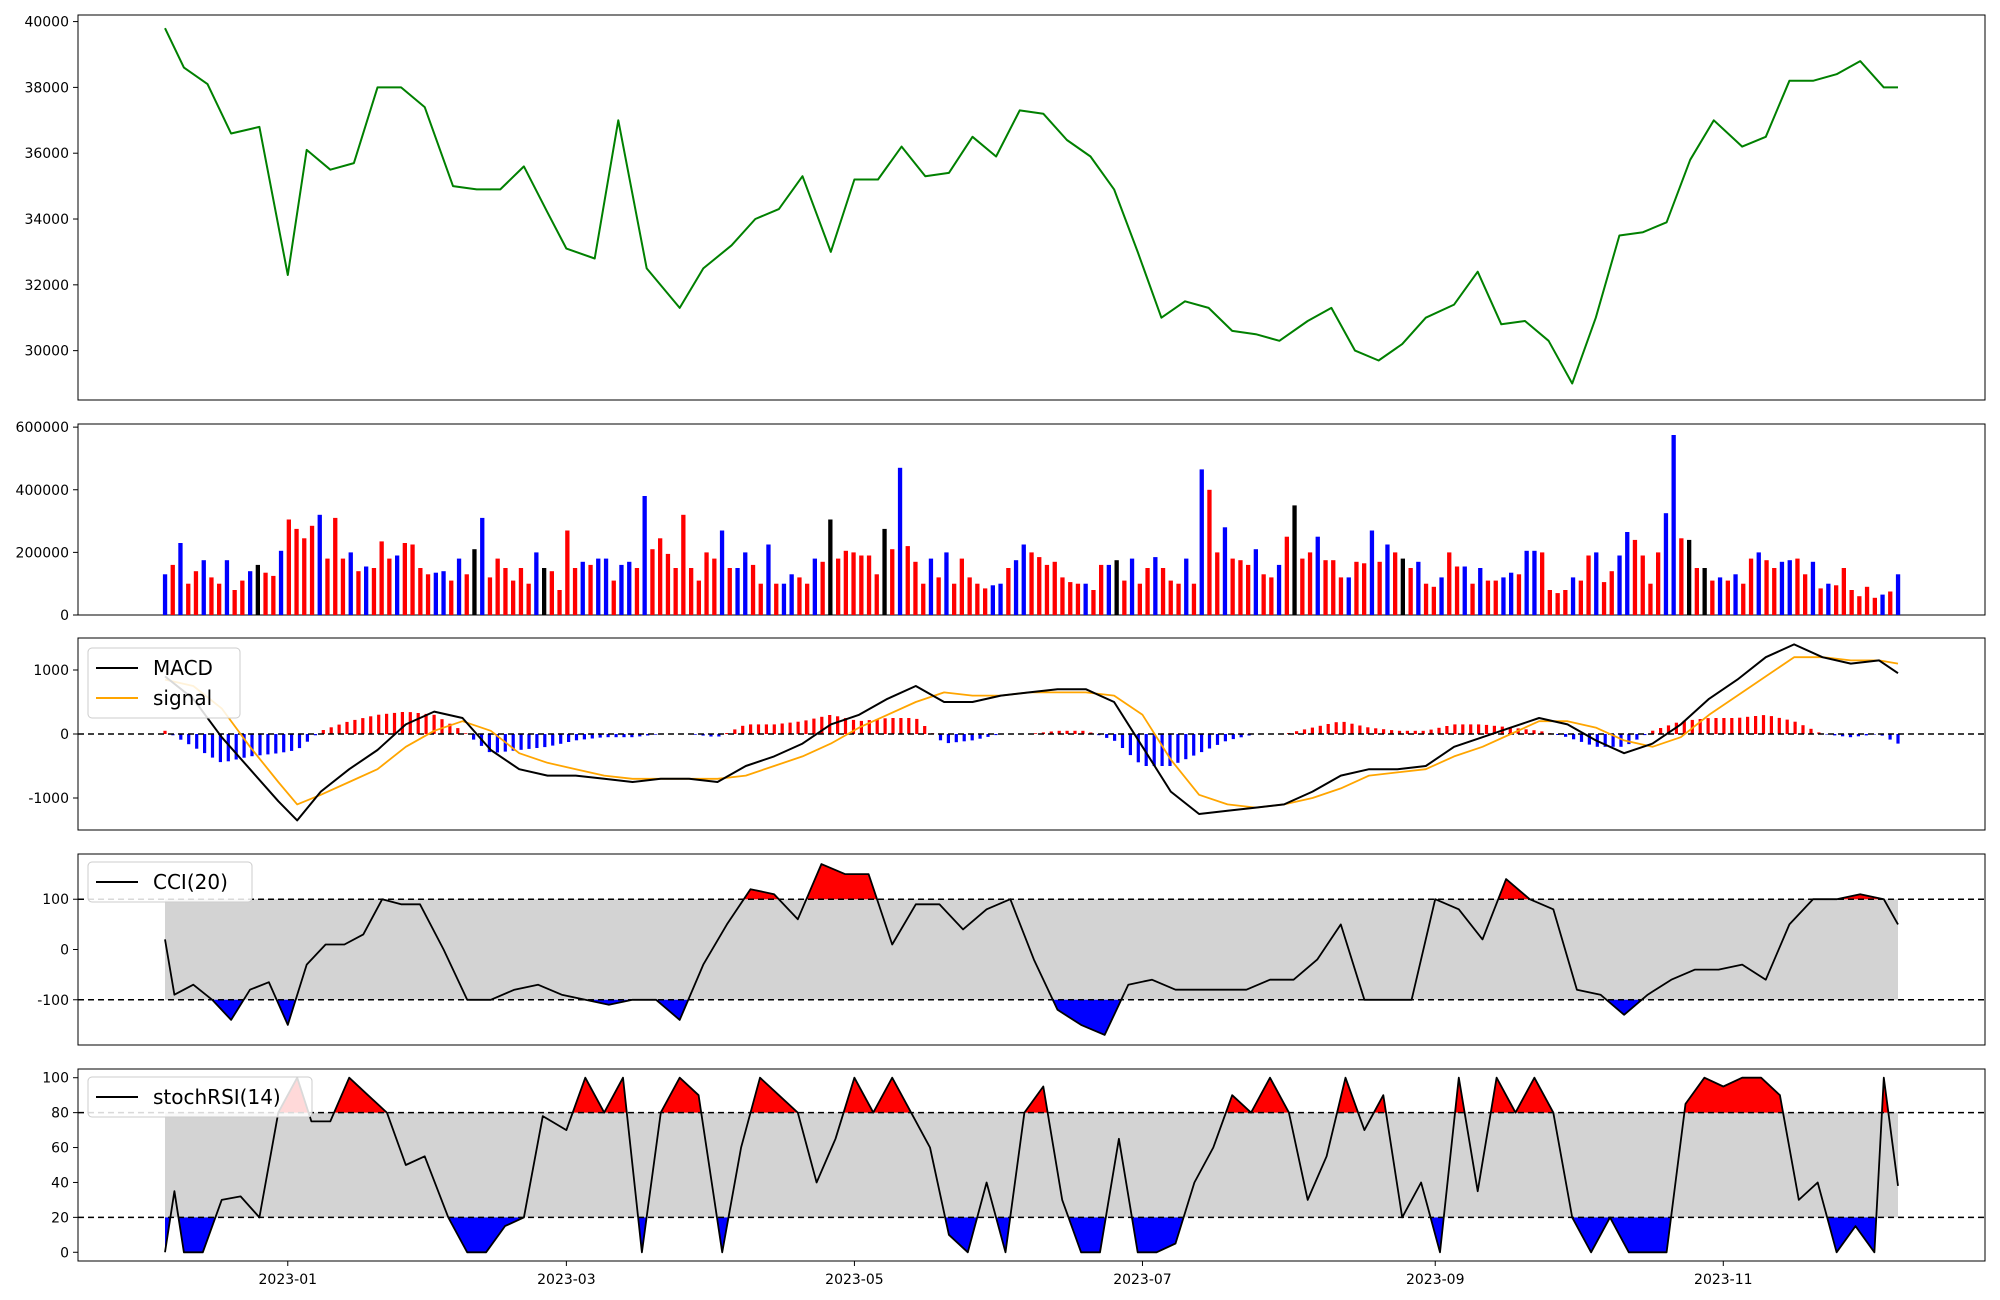 The image size is (2000, 1300). What do you see at coordinates (360, 1095) in the screenshot?
I see `stochrsi-overbought-fill` at bounding box center [360, 1095].